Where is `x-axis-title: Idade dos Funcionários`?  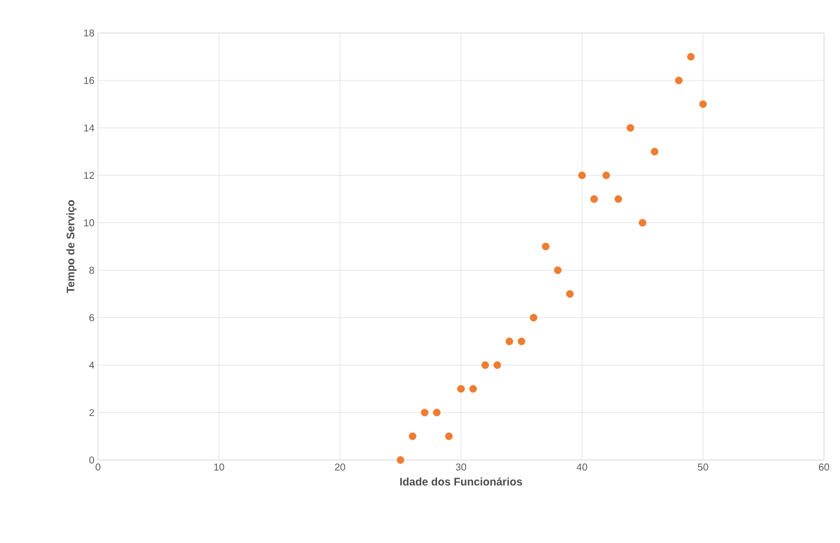
x-axis-title: Idade dos Funcionários is located at coordinates (461, 481).